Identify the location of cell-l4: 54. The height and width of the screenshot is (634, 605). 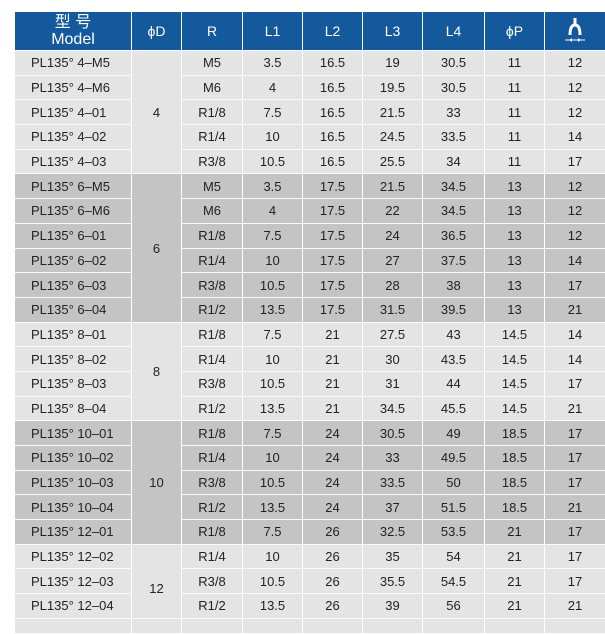
(454, 556).